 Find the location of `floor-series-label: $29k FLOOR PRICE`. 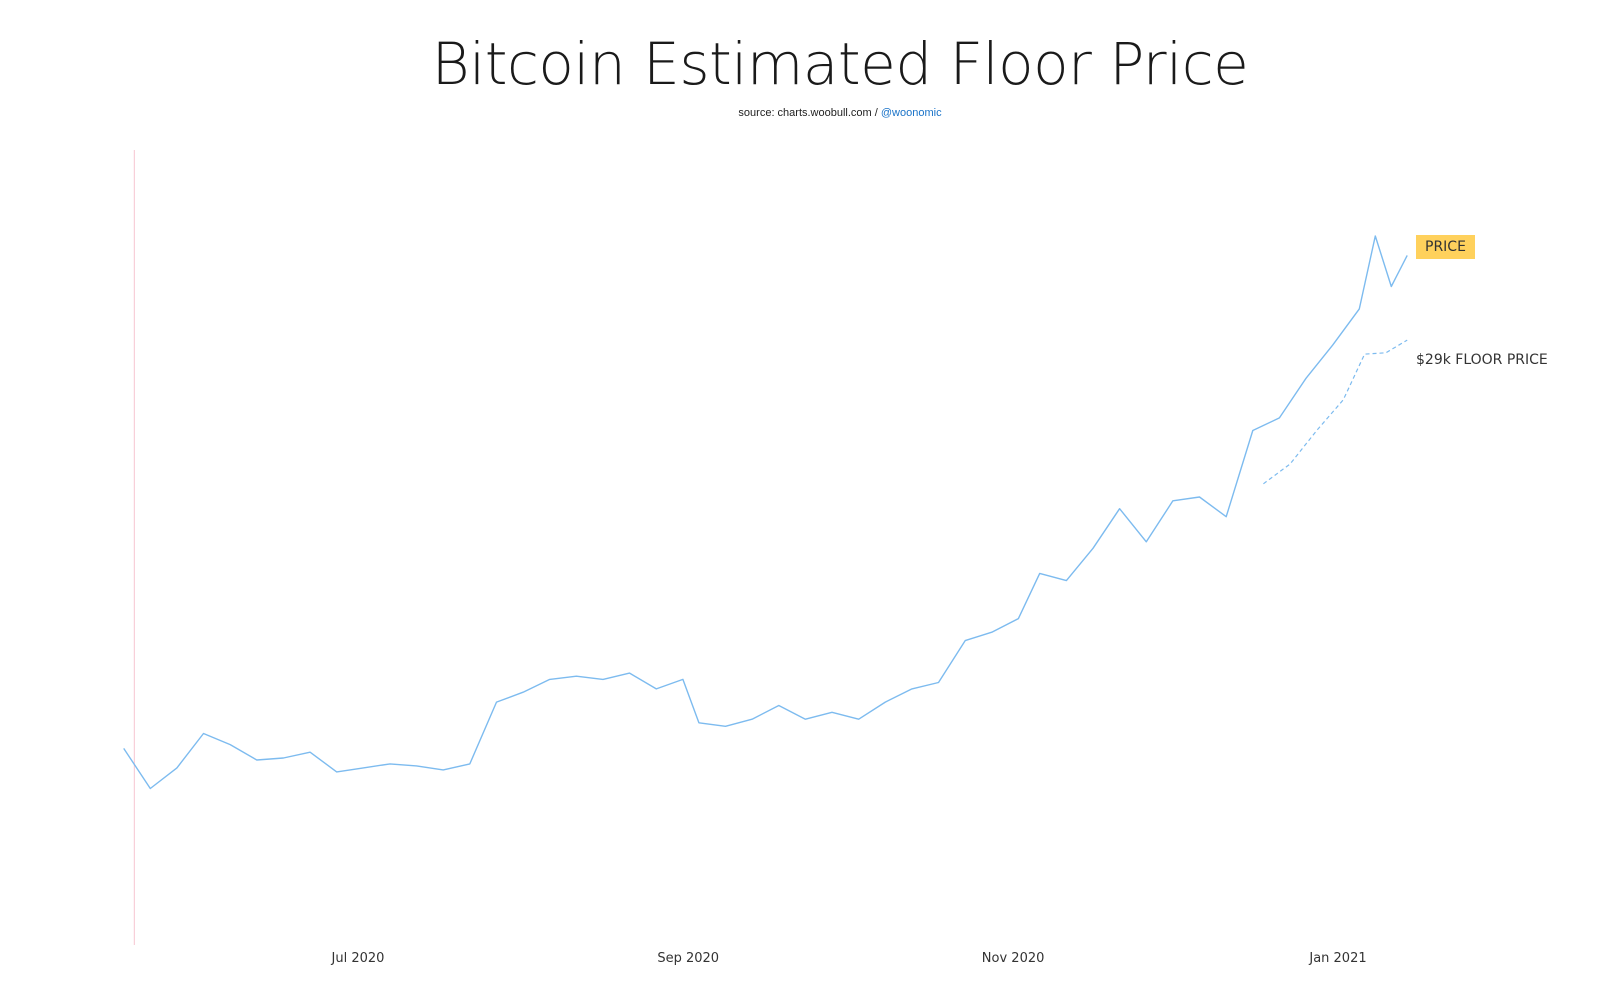

floor-series-label: $29k FLOOR PRICE is located at coordinates (1482, 360).